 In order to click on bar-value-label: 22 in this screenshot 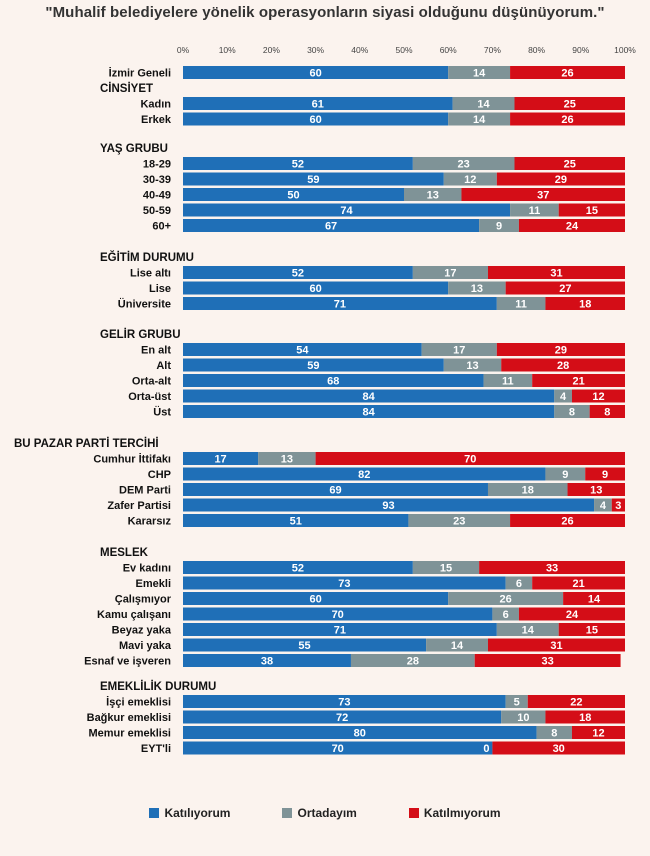, I will do `click(576, 703)`.